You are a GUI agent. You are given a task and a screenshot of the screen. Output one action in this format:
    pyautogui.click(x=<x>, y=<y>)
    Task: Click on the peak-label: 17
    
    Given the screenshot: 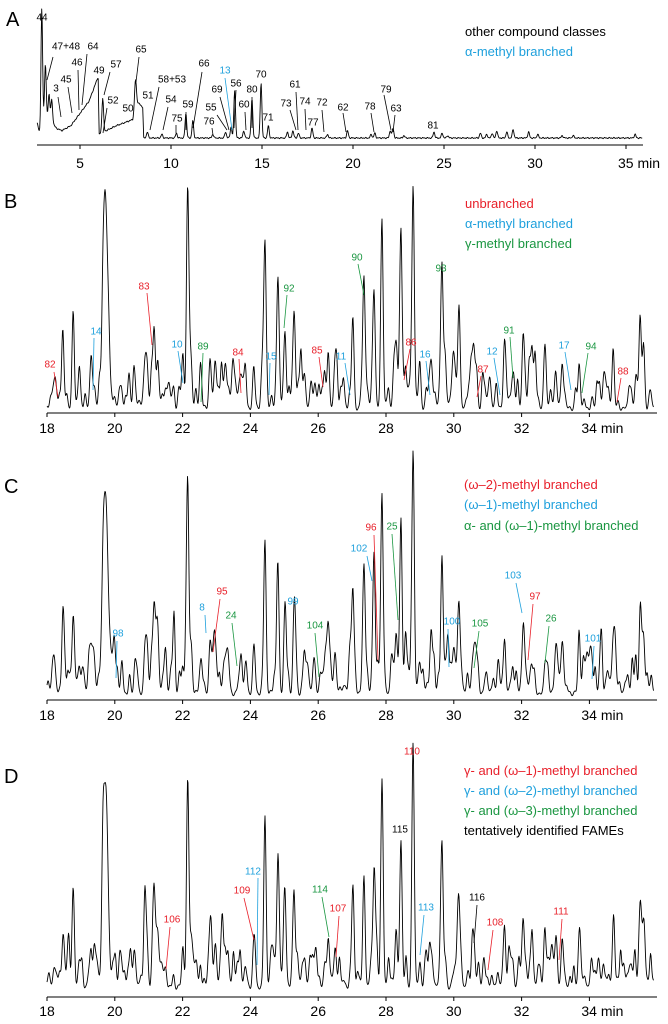 What is the action you would take?
    pyautogui.click(x=564, y=346)
    